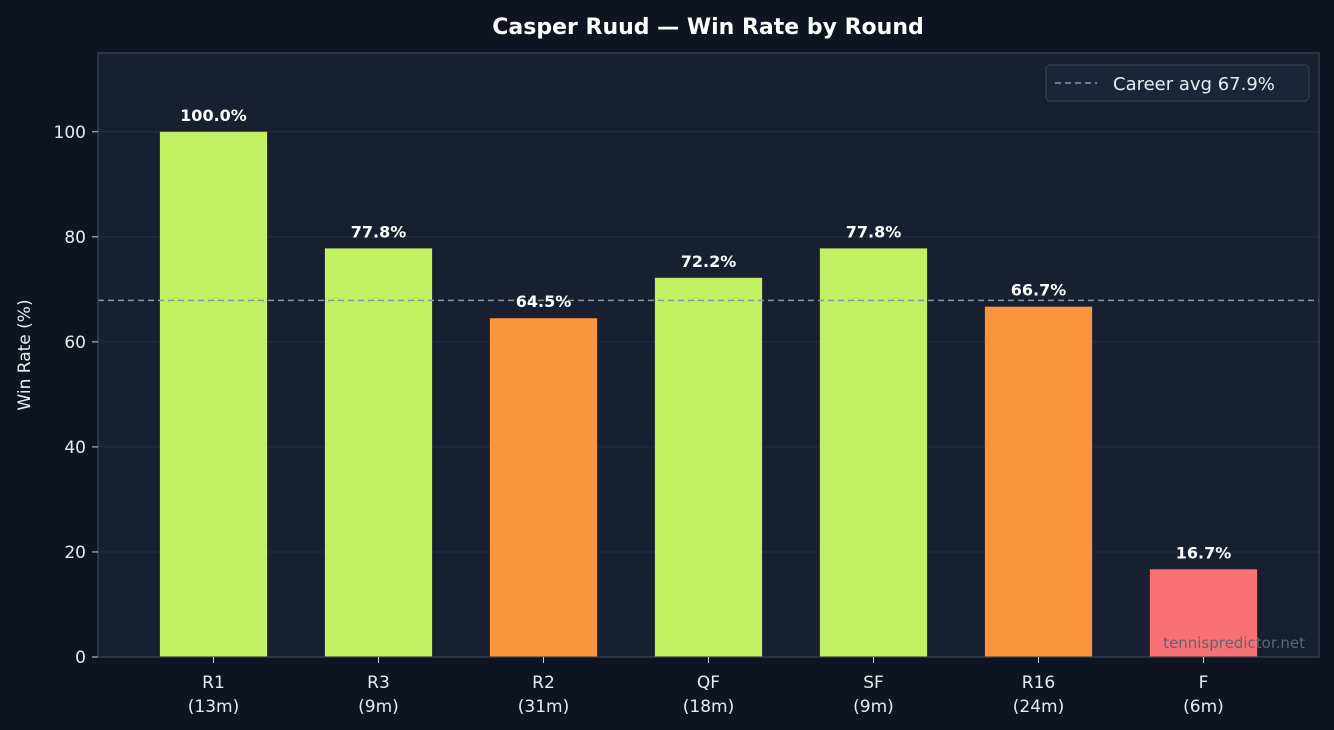 The height and width of the screenshot is (730, 1334). I want to click on bar-value-label: 72.2%, so click(709, 261).